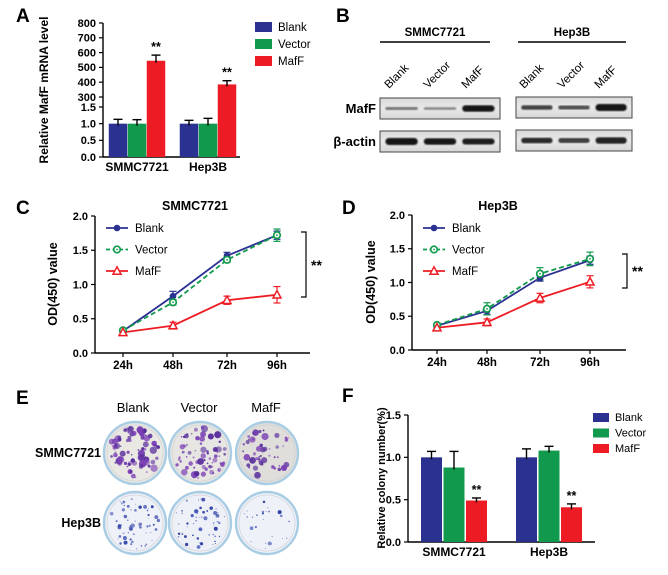 The height and width of the screenshot is (575, 668). Describe the element at coordinates (382, 478) in the screenshot. I see `svg-text: Relative colony number(%)` at that location.